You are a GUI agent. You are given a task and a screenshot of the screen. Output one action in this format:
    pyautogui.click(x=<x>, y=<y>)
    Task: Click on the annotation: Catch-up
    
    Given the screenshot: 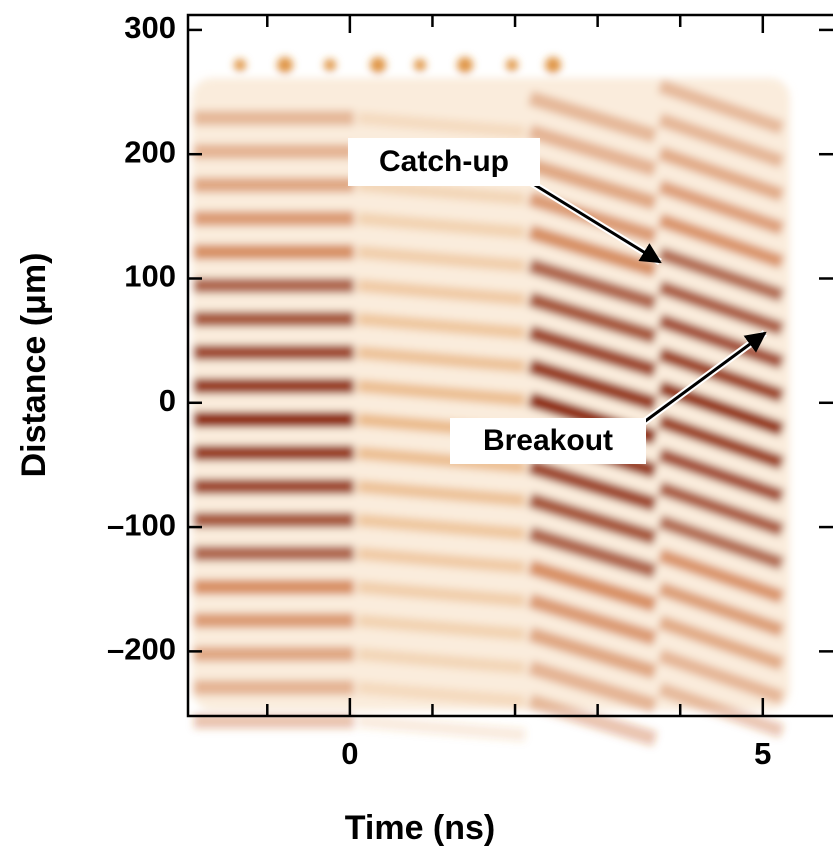 What is the action you would take?
    pyautogui.click(x=444, y=161)
    